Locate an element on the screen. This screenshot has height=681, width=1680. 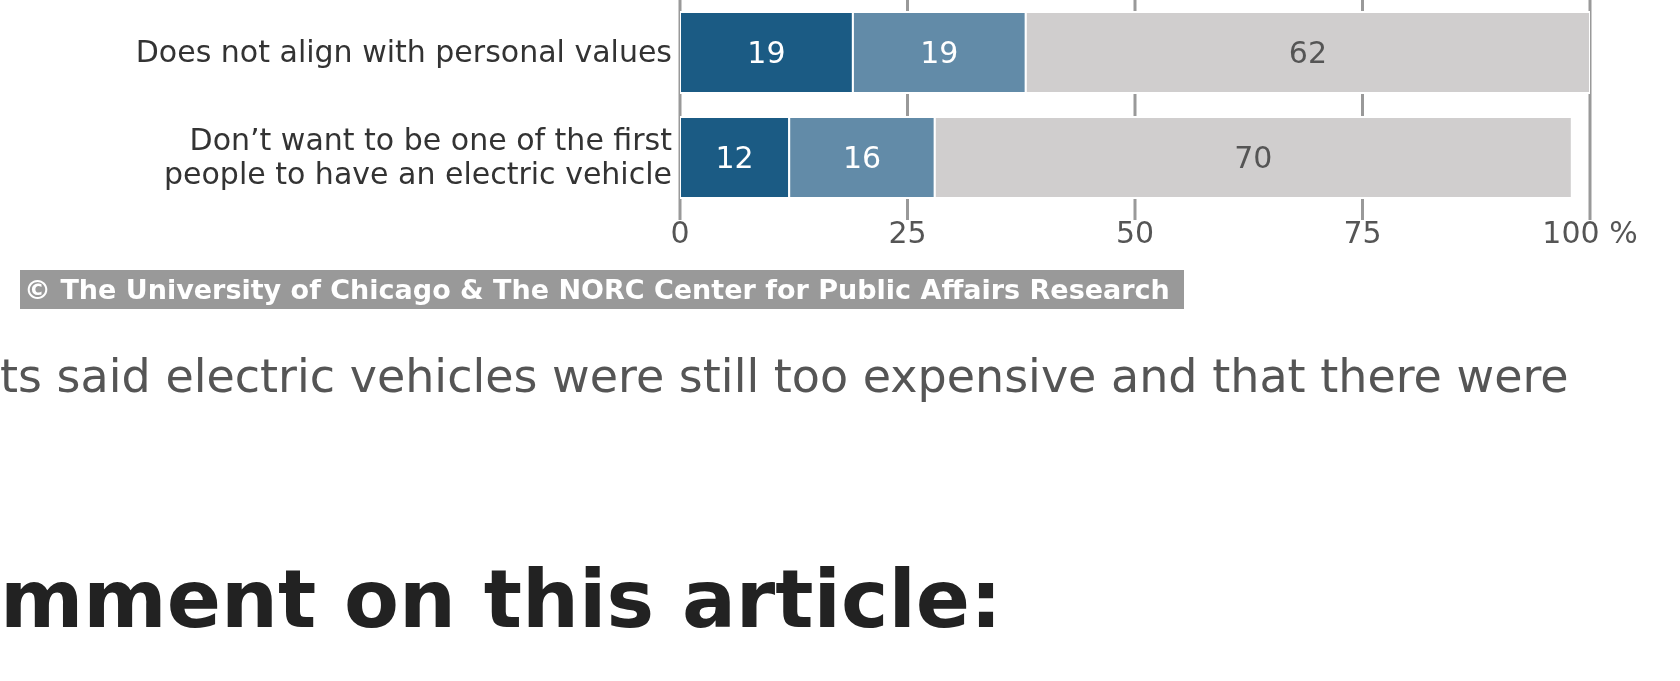
x-tick-label: 50 is located at coordinates (1135, 233).